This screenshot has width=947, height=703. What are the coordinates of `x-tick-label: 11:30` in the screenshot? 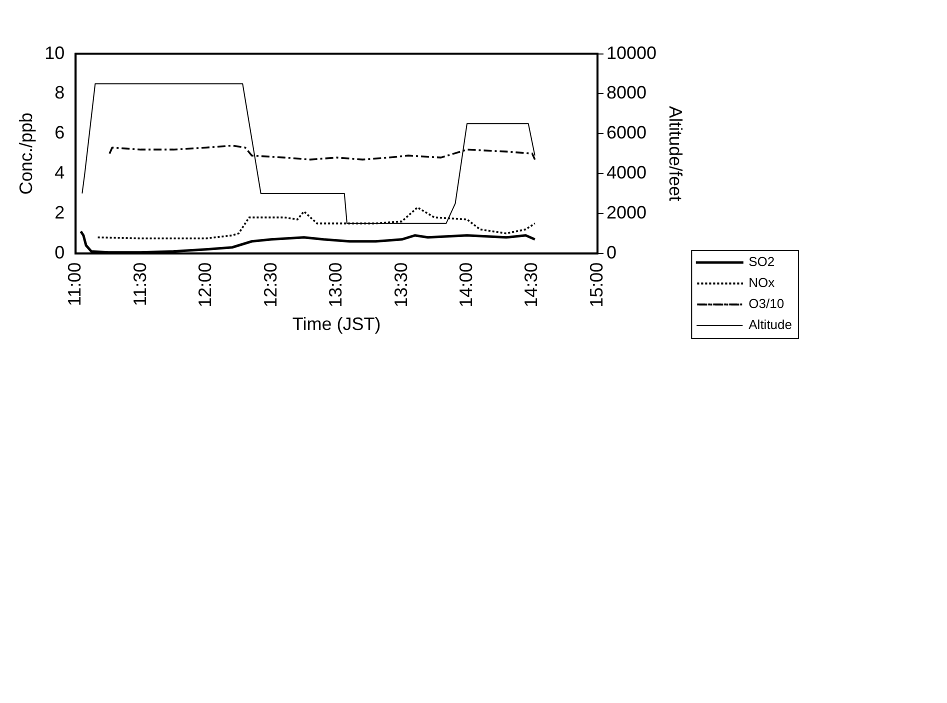 It's located at (140, 284).